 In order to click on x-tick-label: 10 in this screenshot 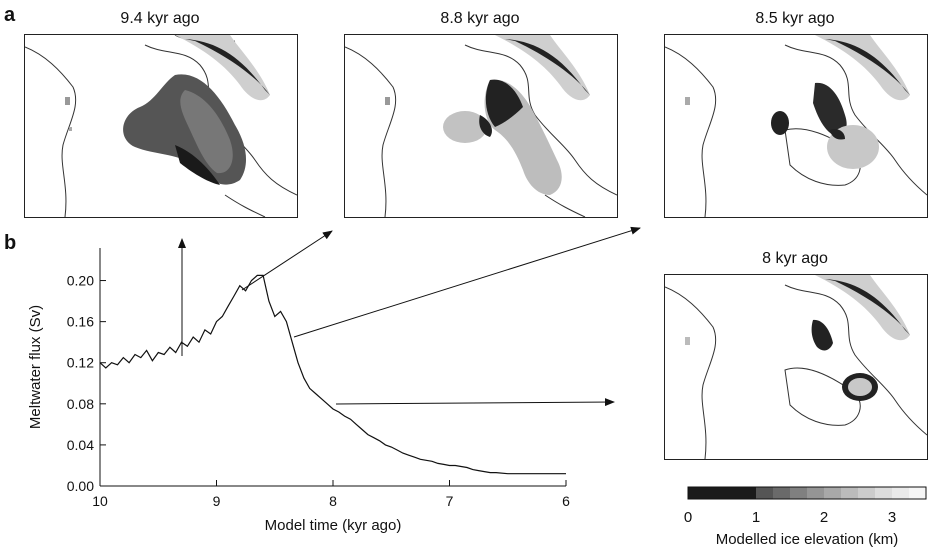, I will do `click(100, 501)`.